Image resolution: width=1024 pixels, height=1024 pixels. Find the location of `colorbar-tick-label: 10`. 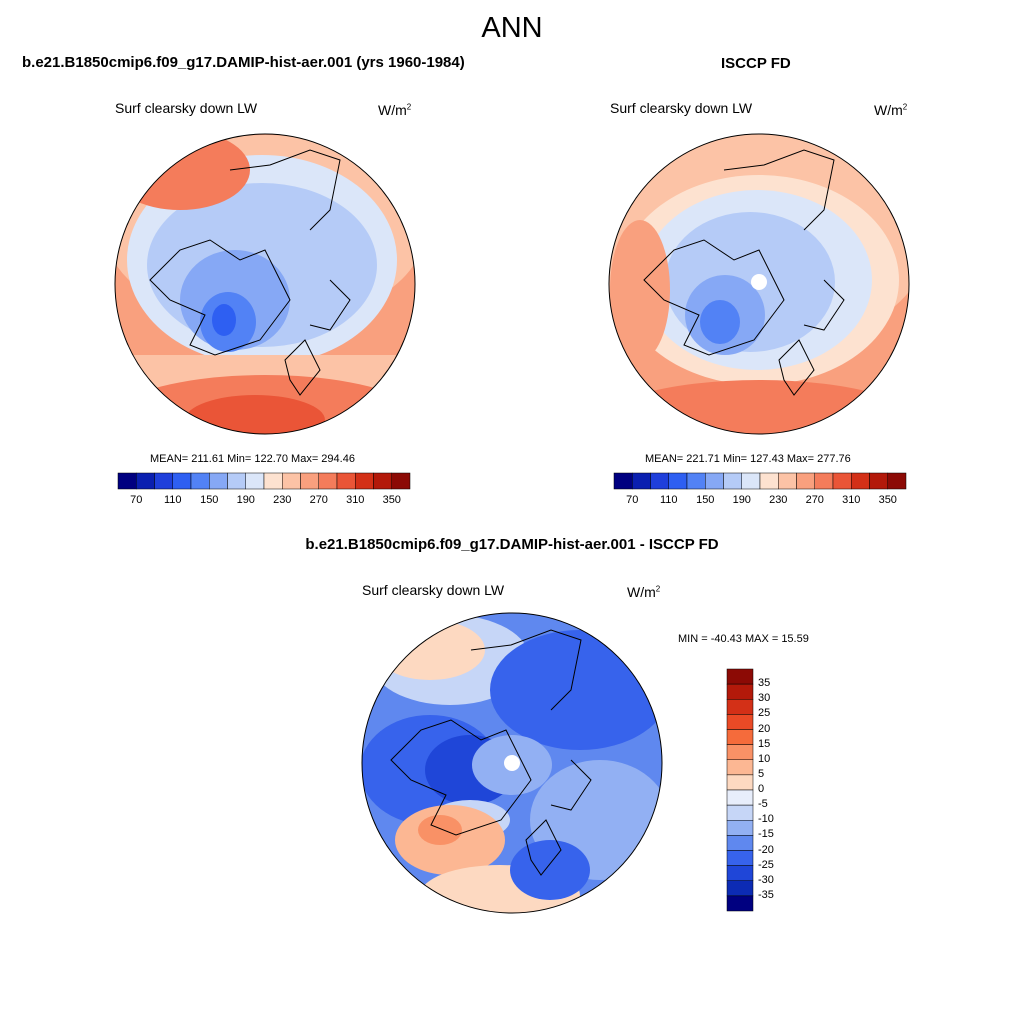

colorbar-tick-label: 10 is located at coordinates (764, 758).